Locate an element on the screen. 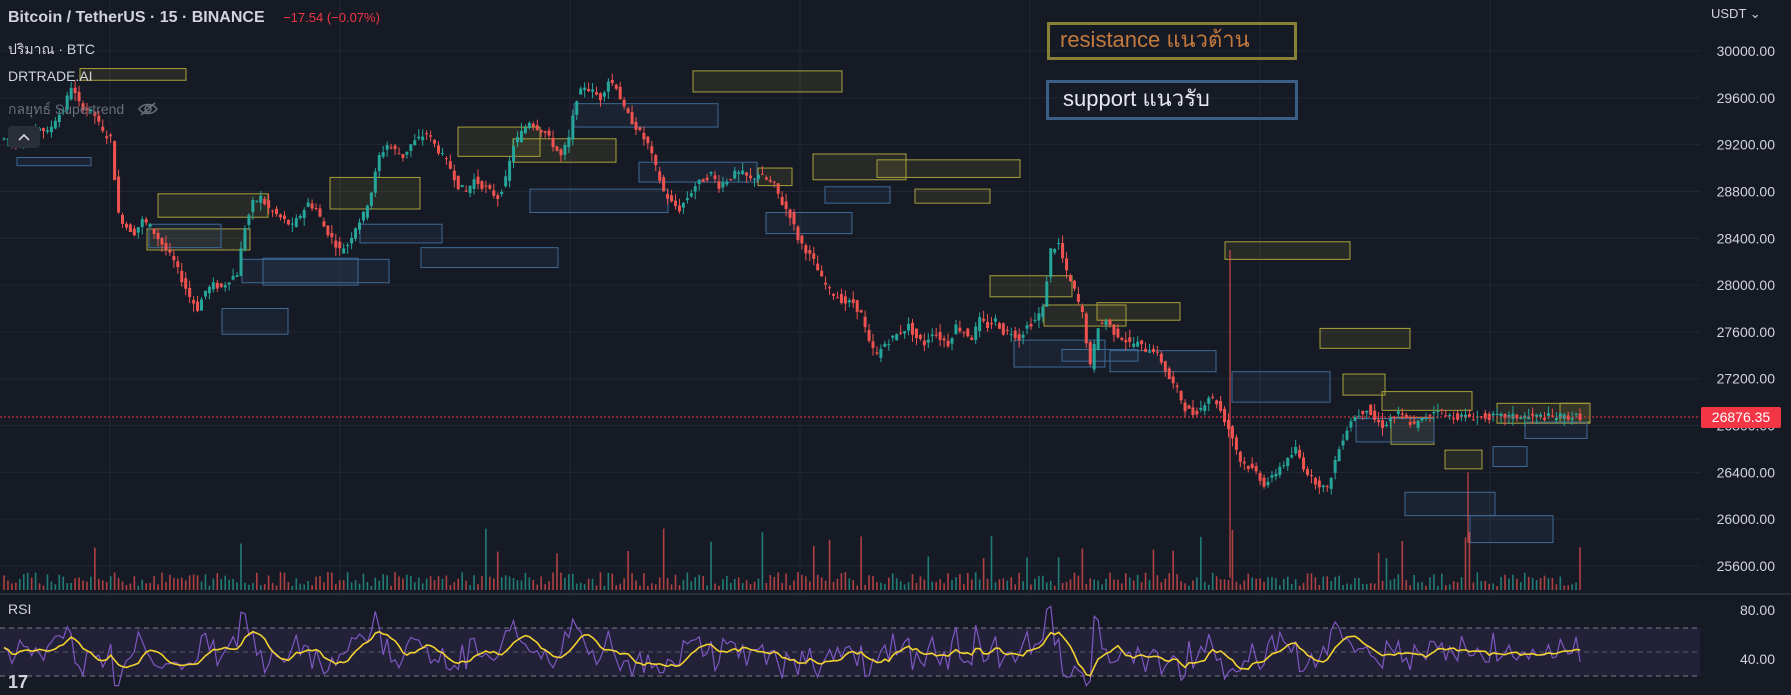 Image resolution: width=1791 pixels, height=695 pixels. volume-legend: ปริมาณ · BTC is located at coordinates (51, 49).